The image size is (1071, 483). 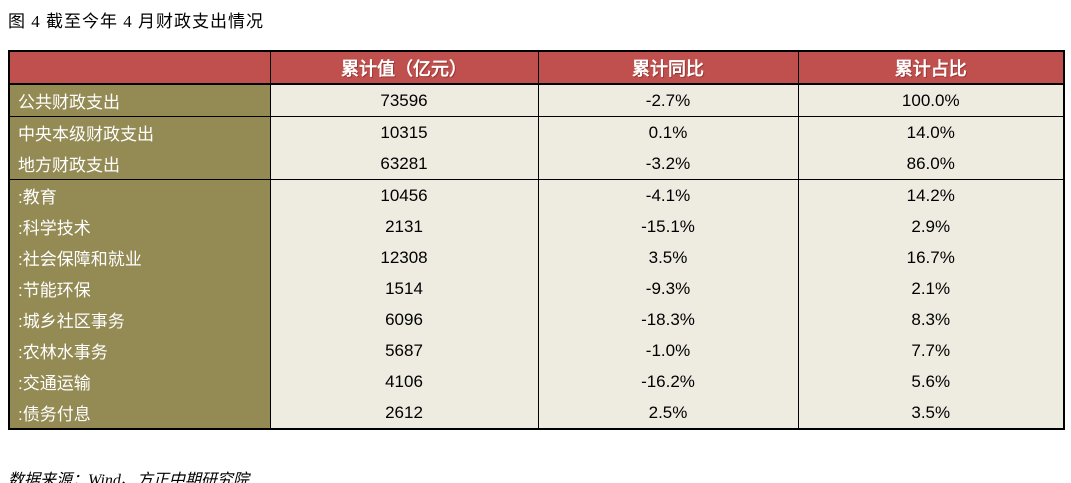 What do you see at coordinates (403, 257) in the screenshot?
I see `row-cumulative-value: 12308` at bounding box center [403, 257].